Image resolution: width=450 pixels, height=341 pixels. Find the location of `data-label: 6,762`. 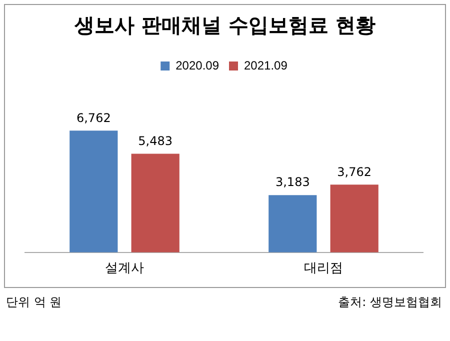

data-label: 6,762 is located at coordinates (93, 117).